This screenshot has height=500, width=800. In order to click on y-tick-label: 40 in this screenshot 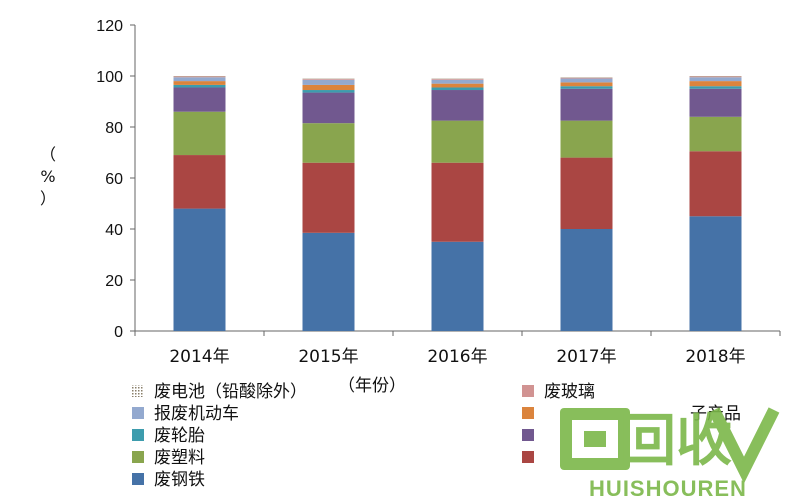, I will do `click(114, 230)`.